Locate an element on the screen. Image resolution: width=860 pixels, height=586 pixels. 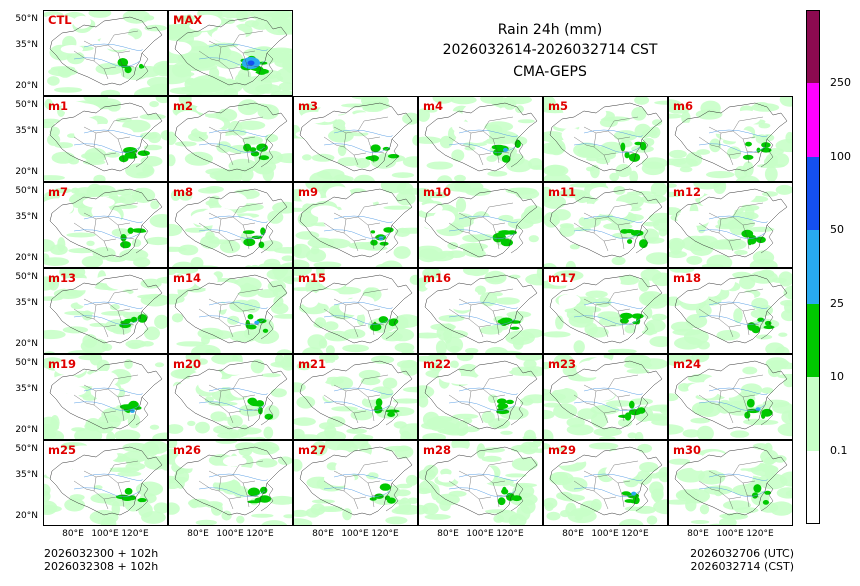
colorbar-segment is located at coordinates (813, 193).